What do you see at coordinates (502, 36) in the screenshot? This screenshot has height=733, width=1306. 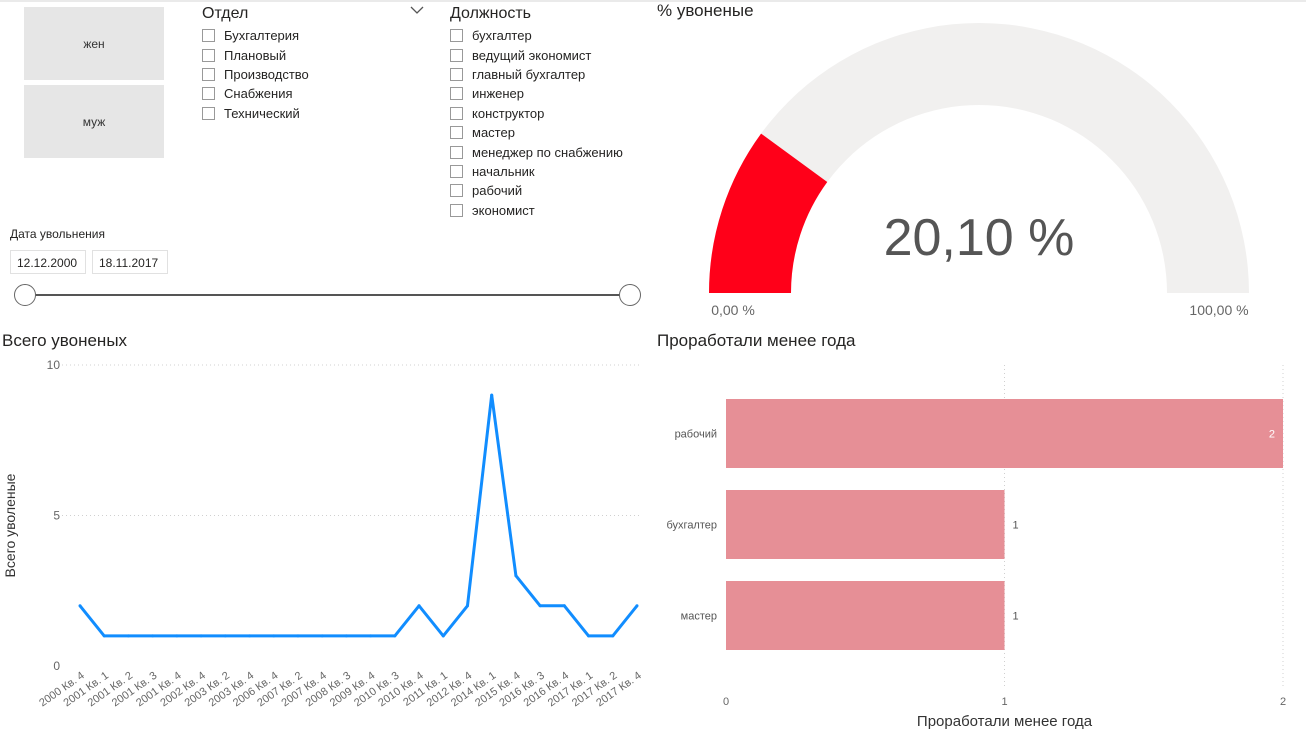 I see `position-option-label: бухгалтер` at bounding box center [502, 36].